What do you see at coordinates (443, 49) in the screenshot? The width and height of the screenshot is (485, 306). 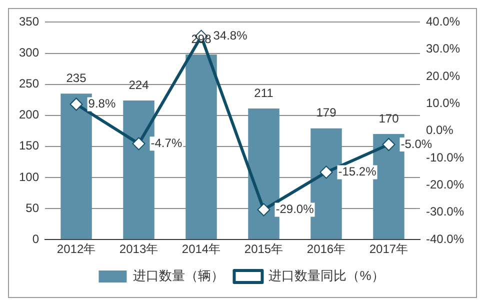 I see `y2-tick-label: 30.0%` at bounding box center [443, 49].